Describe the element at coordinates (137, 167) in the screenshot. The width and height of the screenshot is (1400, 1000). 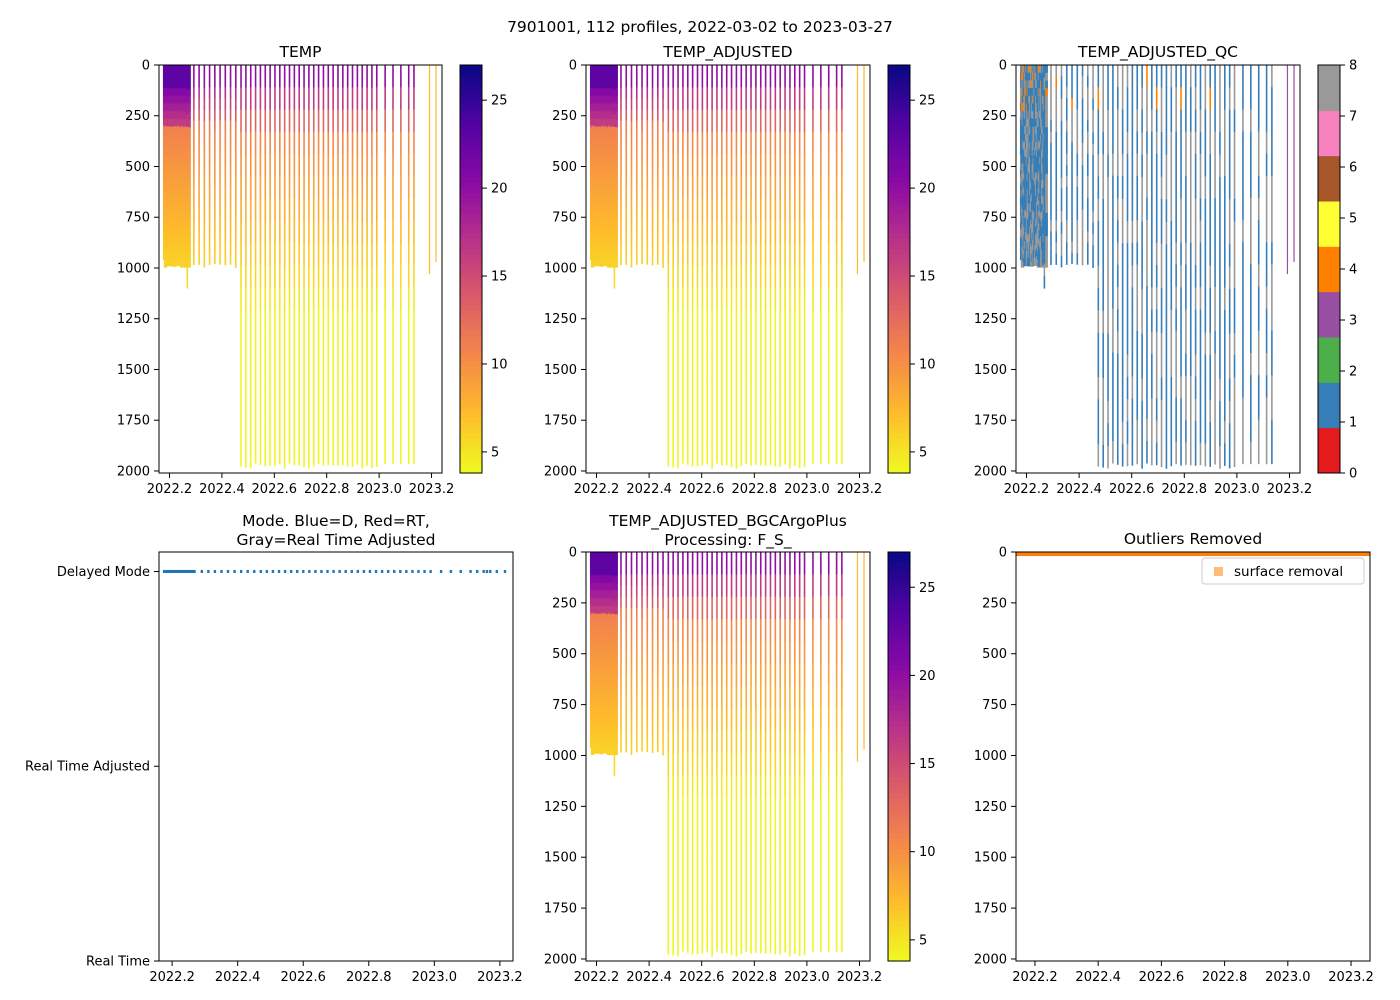
I see `y-tick-label: 500` at that location.